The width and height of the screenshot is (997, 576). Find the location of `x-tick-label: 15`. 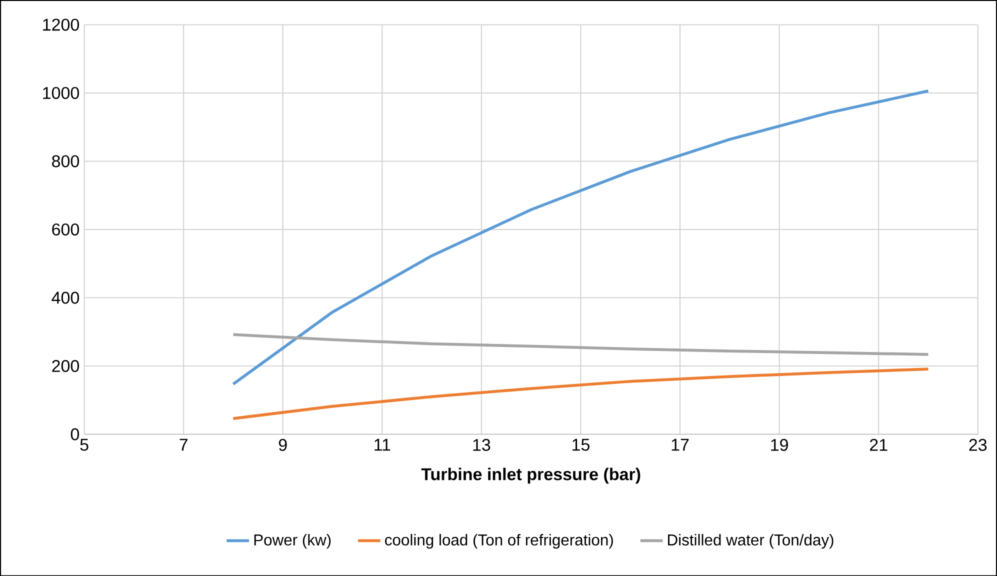

x-tick-label: 15 is located at coordinates (581, 444).